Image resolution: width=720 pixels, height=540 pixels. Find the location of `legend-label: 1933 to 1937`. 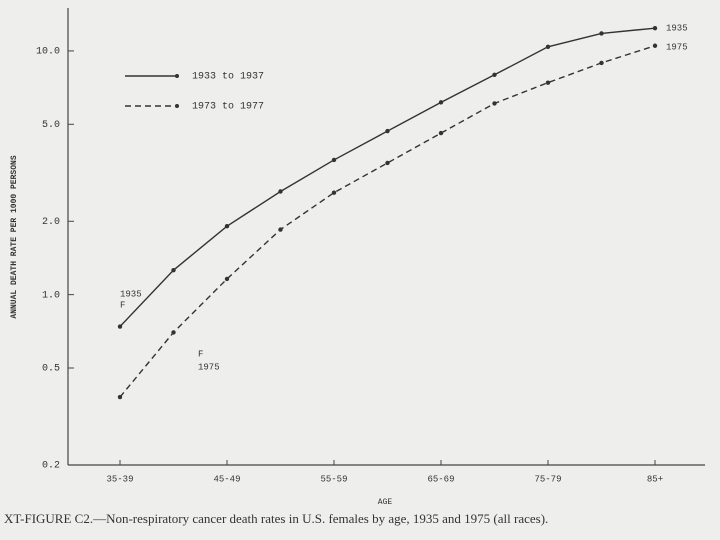

legend-label: 1933 to 1937 is located at coordinates (228, 77).